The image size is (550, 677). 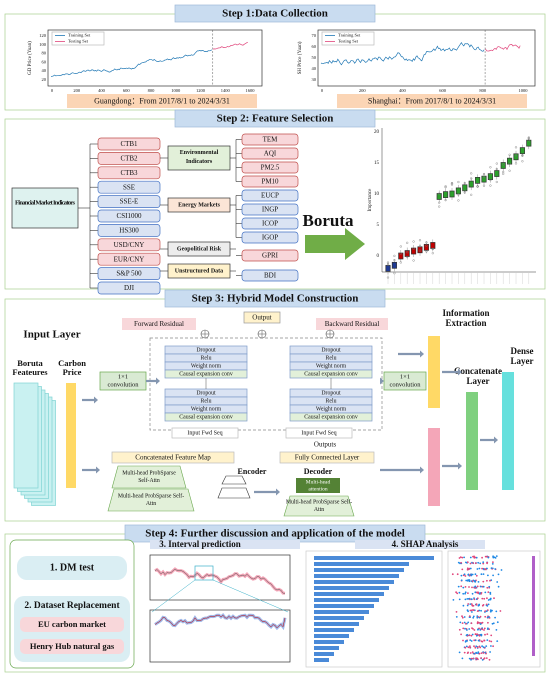 What do you see at coordinates (206, 402) in the screenshot?
I see `label: Relu` at bounding box center [206, 402].